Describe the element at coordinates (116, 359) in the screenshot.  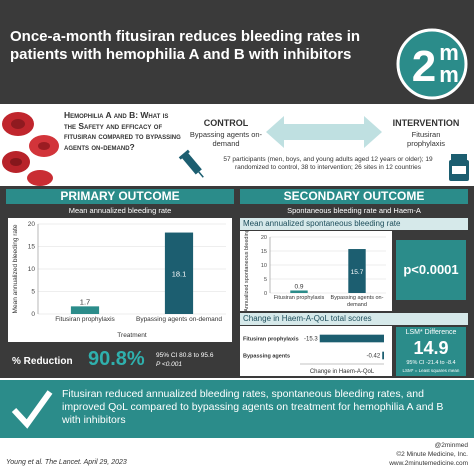
I see `reduction-value: 90.8%` at that location.